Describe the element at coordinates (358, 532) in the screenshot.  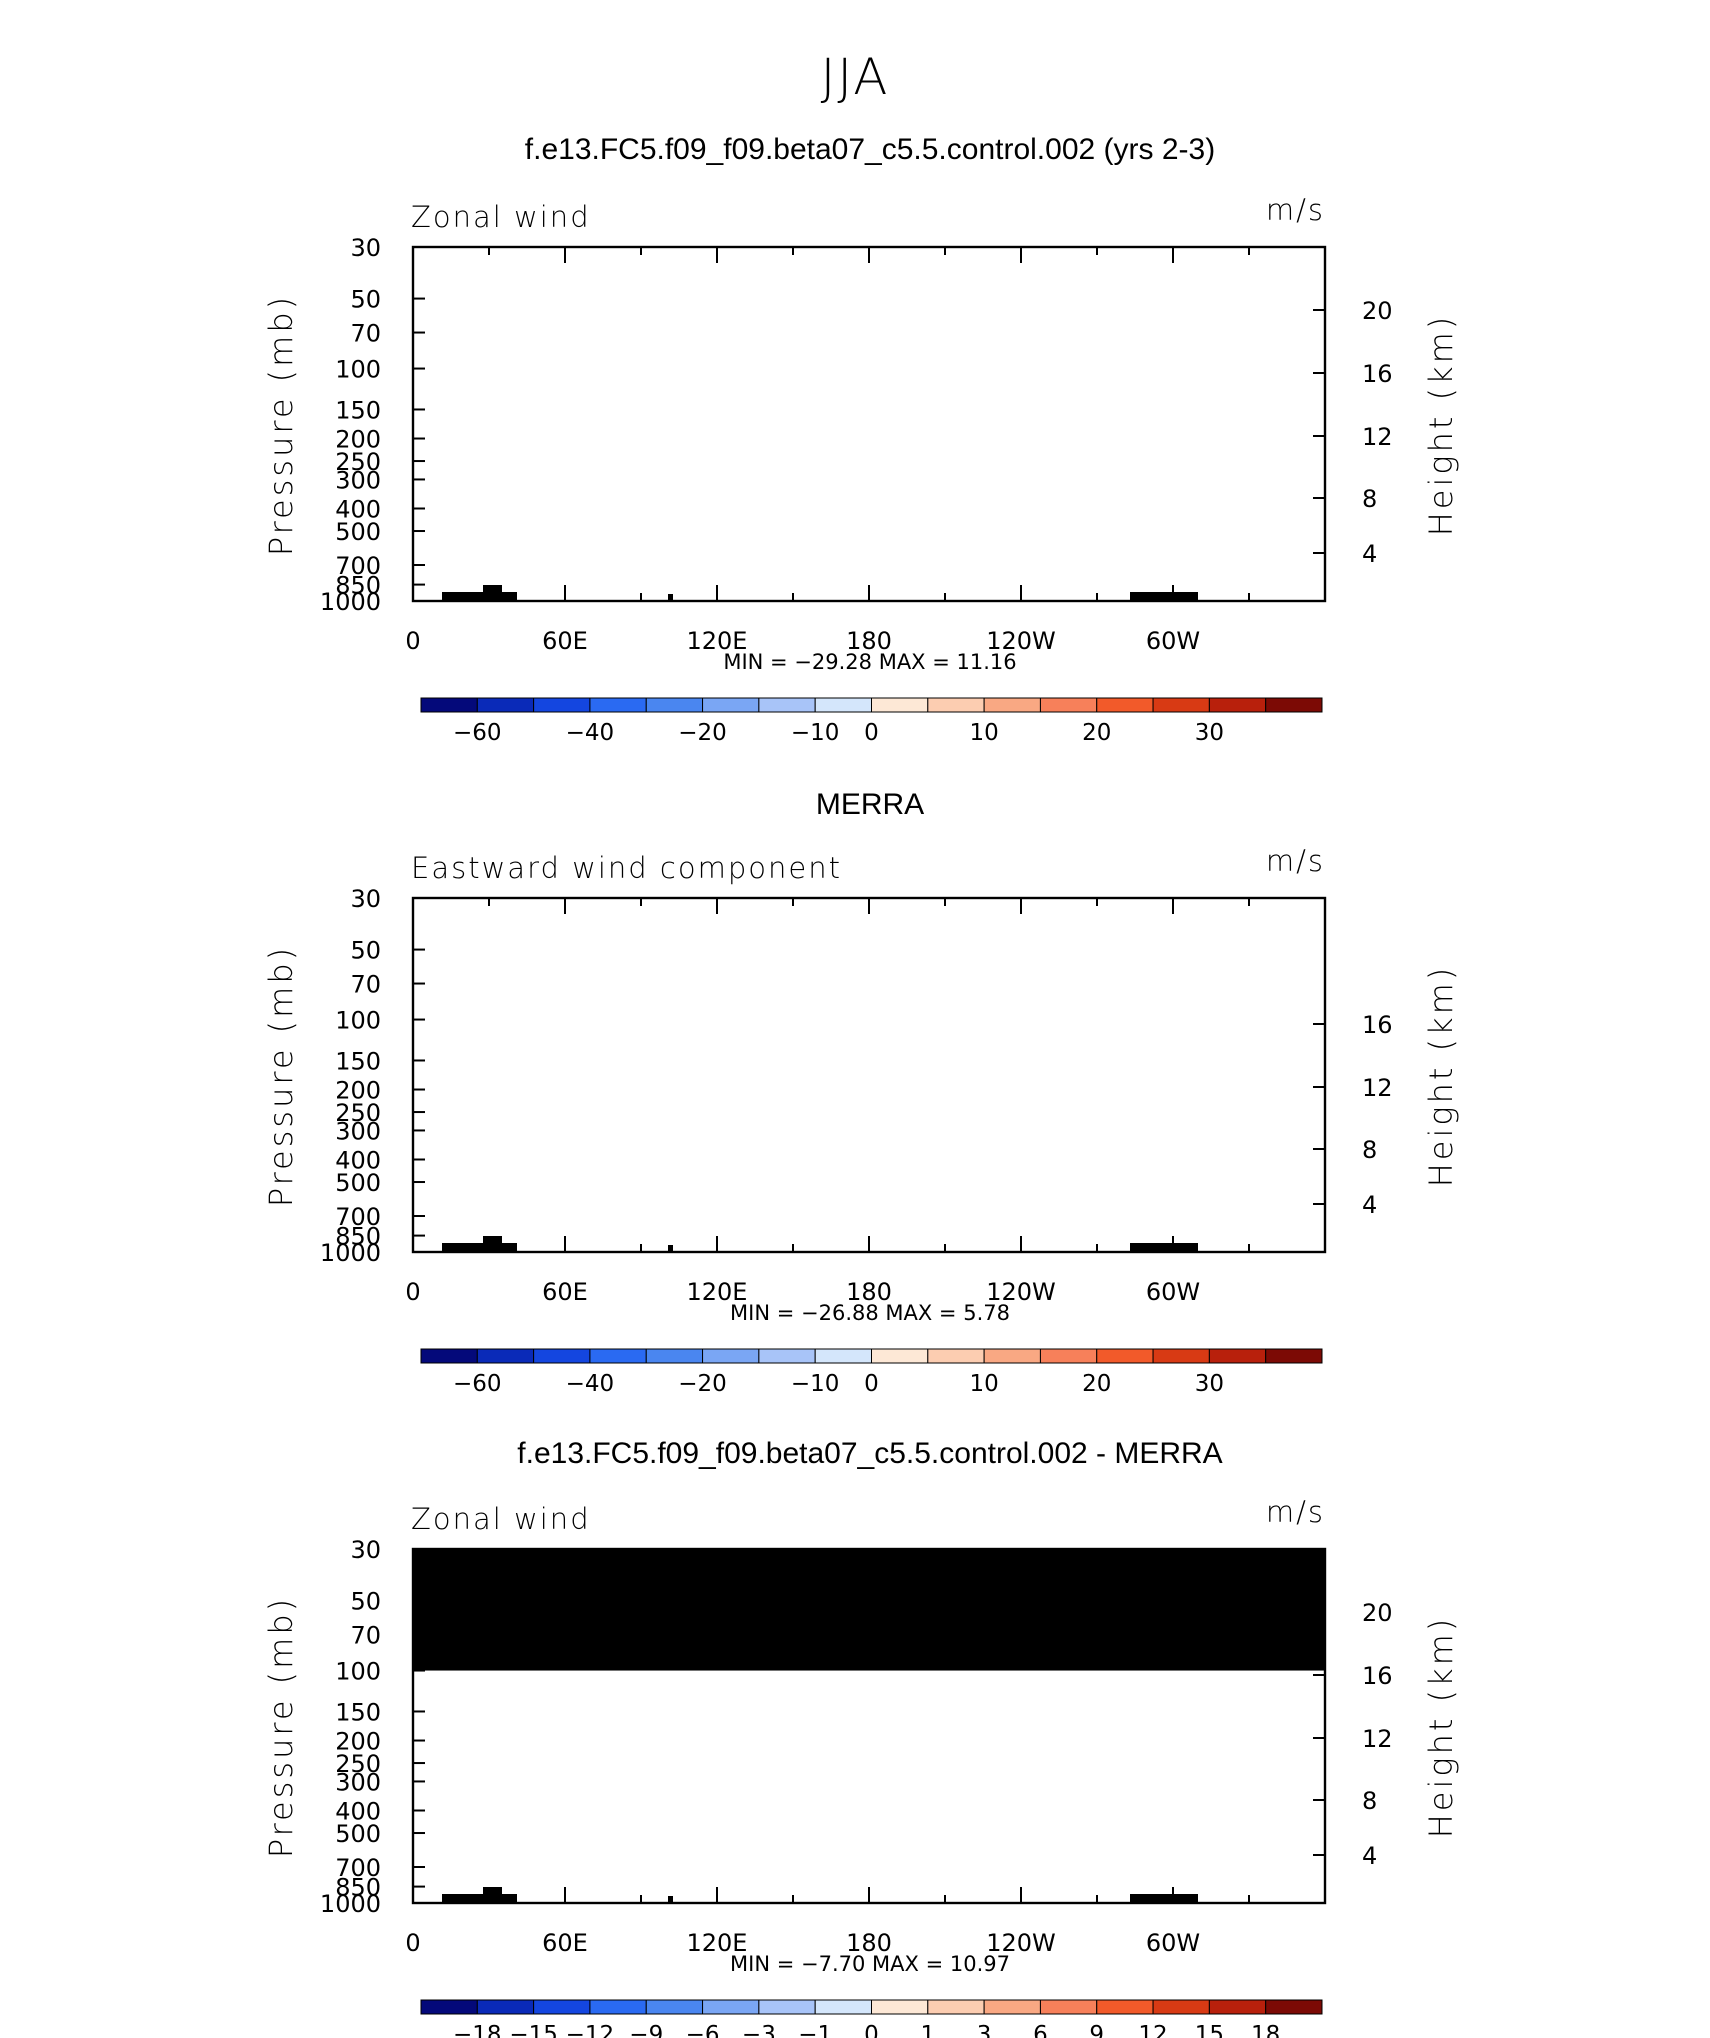
I see `pressure-tick-label: 500` at that location.